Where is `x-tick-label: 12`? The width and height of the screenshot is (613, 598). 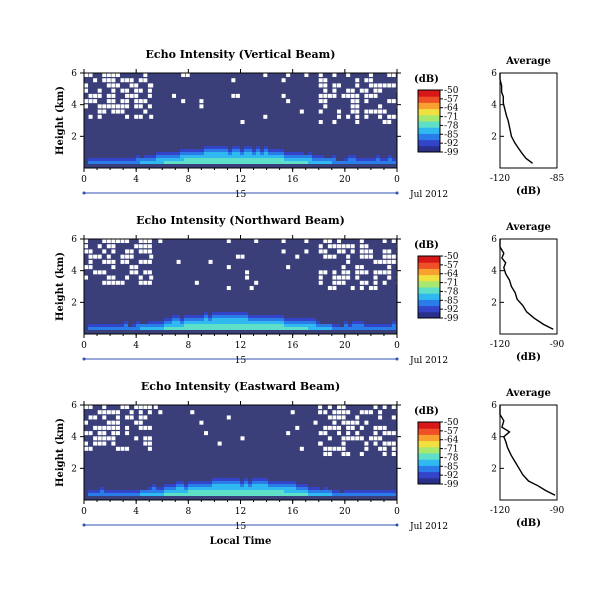 x-tick-label: 12 is located at coordinates (240, 180).